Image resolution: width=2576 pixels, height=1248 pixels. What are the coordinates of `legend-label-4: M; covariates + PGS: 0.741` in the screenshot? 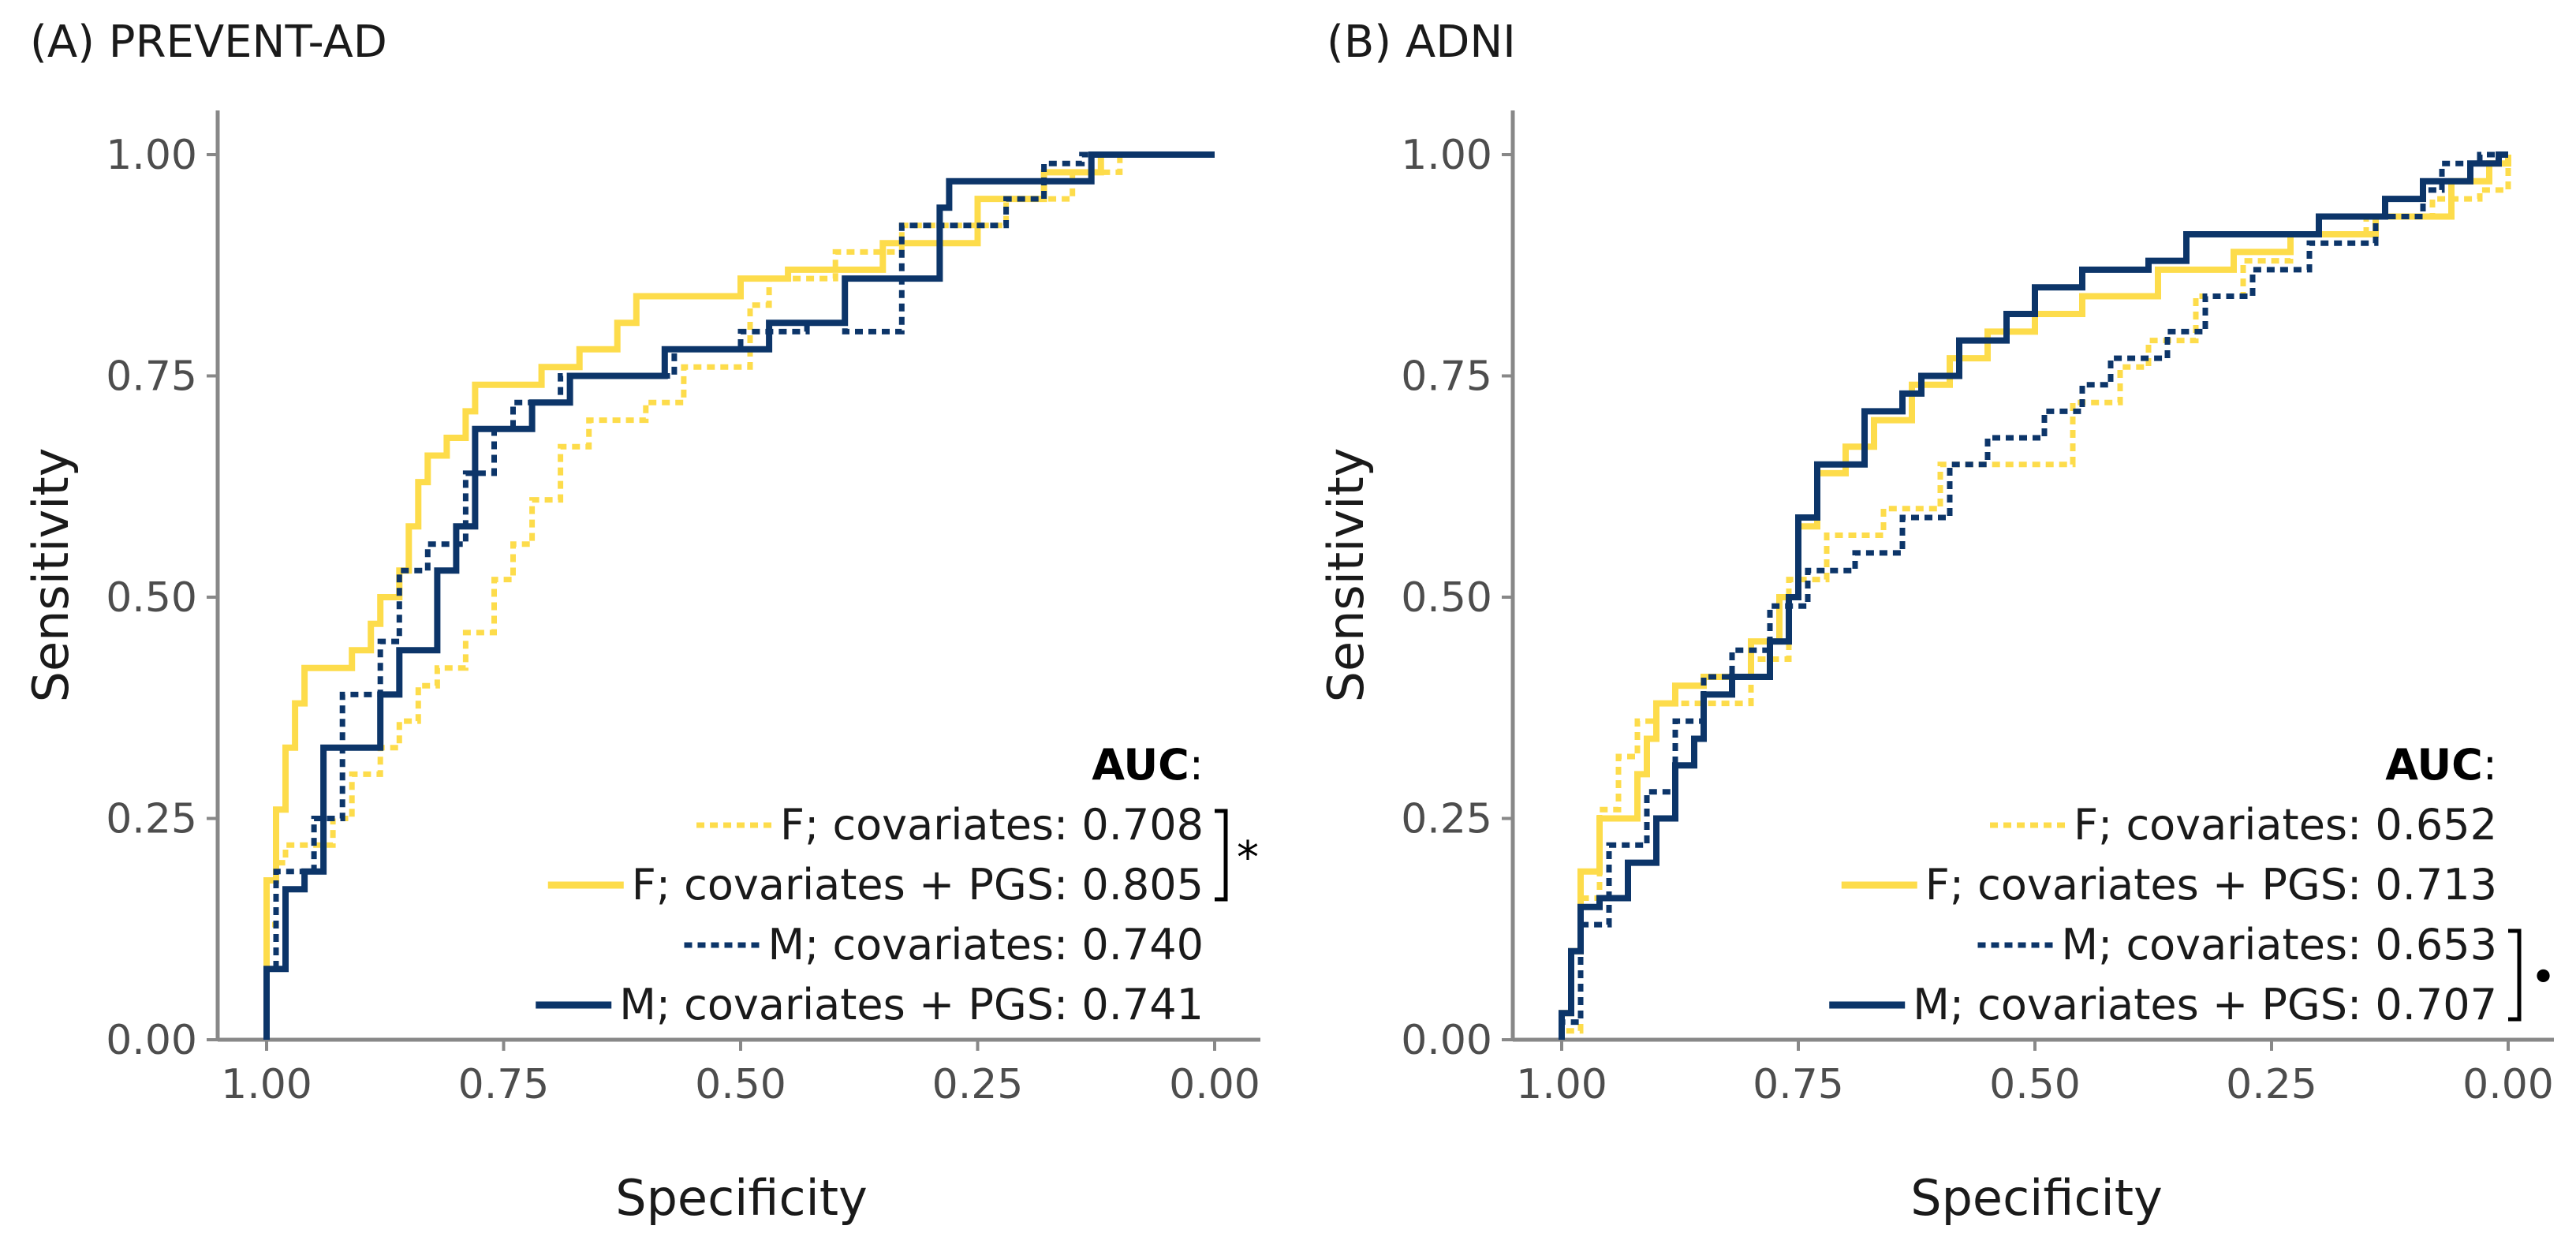 It's located at (911, 1004).